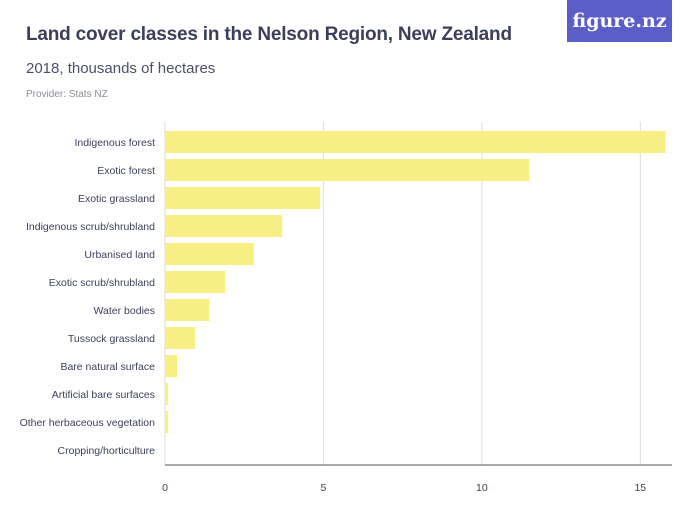 This screenshot has width=700, height=525. What do you see at coordinates (324, 488) in the screenshot?
I see `x-tick-label: 5` at bounding box center [324, 488].